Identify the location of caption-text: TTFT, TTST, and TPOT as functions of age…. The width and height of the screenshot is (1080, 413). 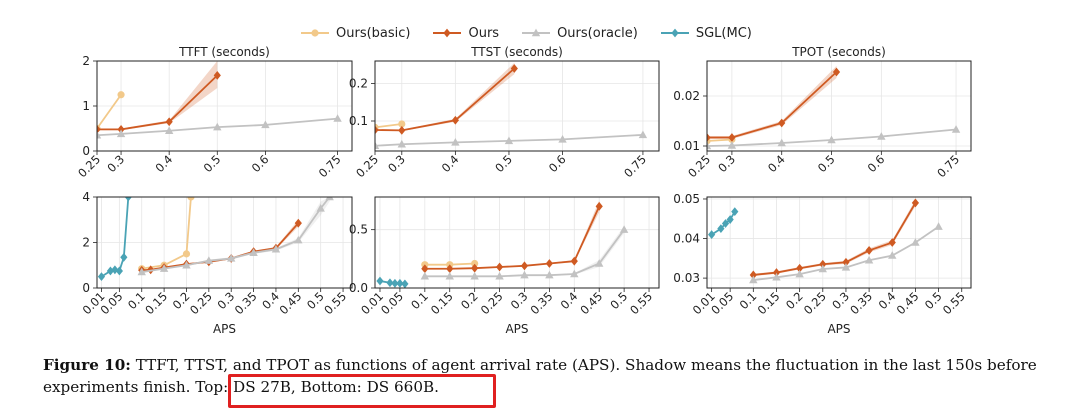
(540, 376).